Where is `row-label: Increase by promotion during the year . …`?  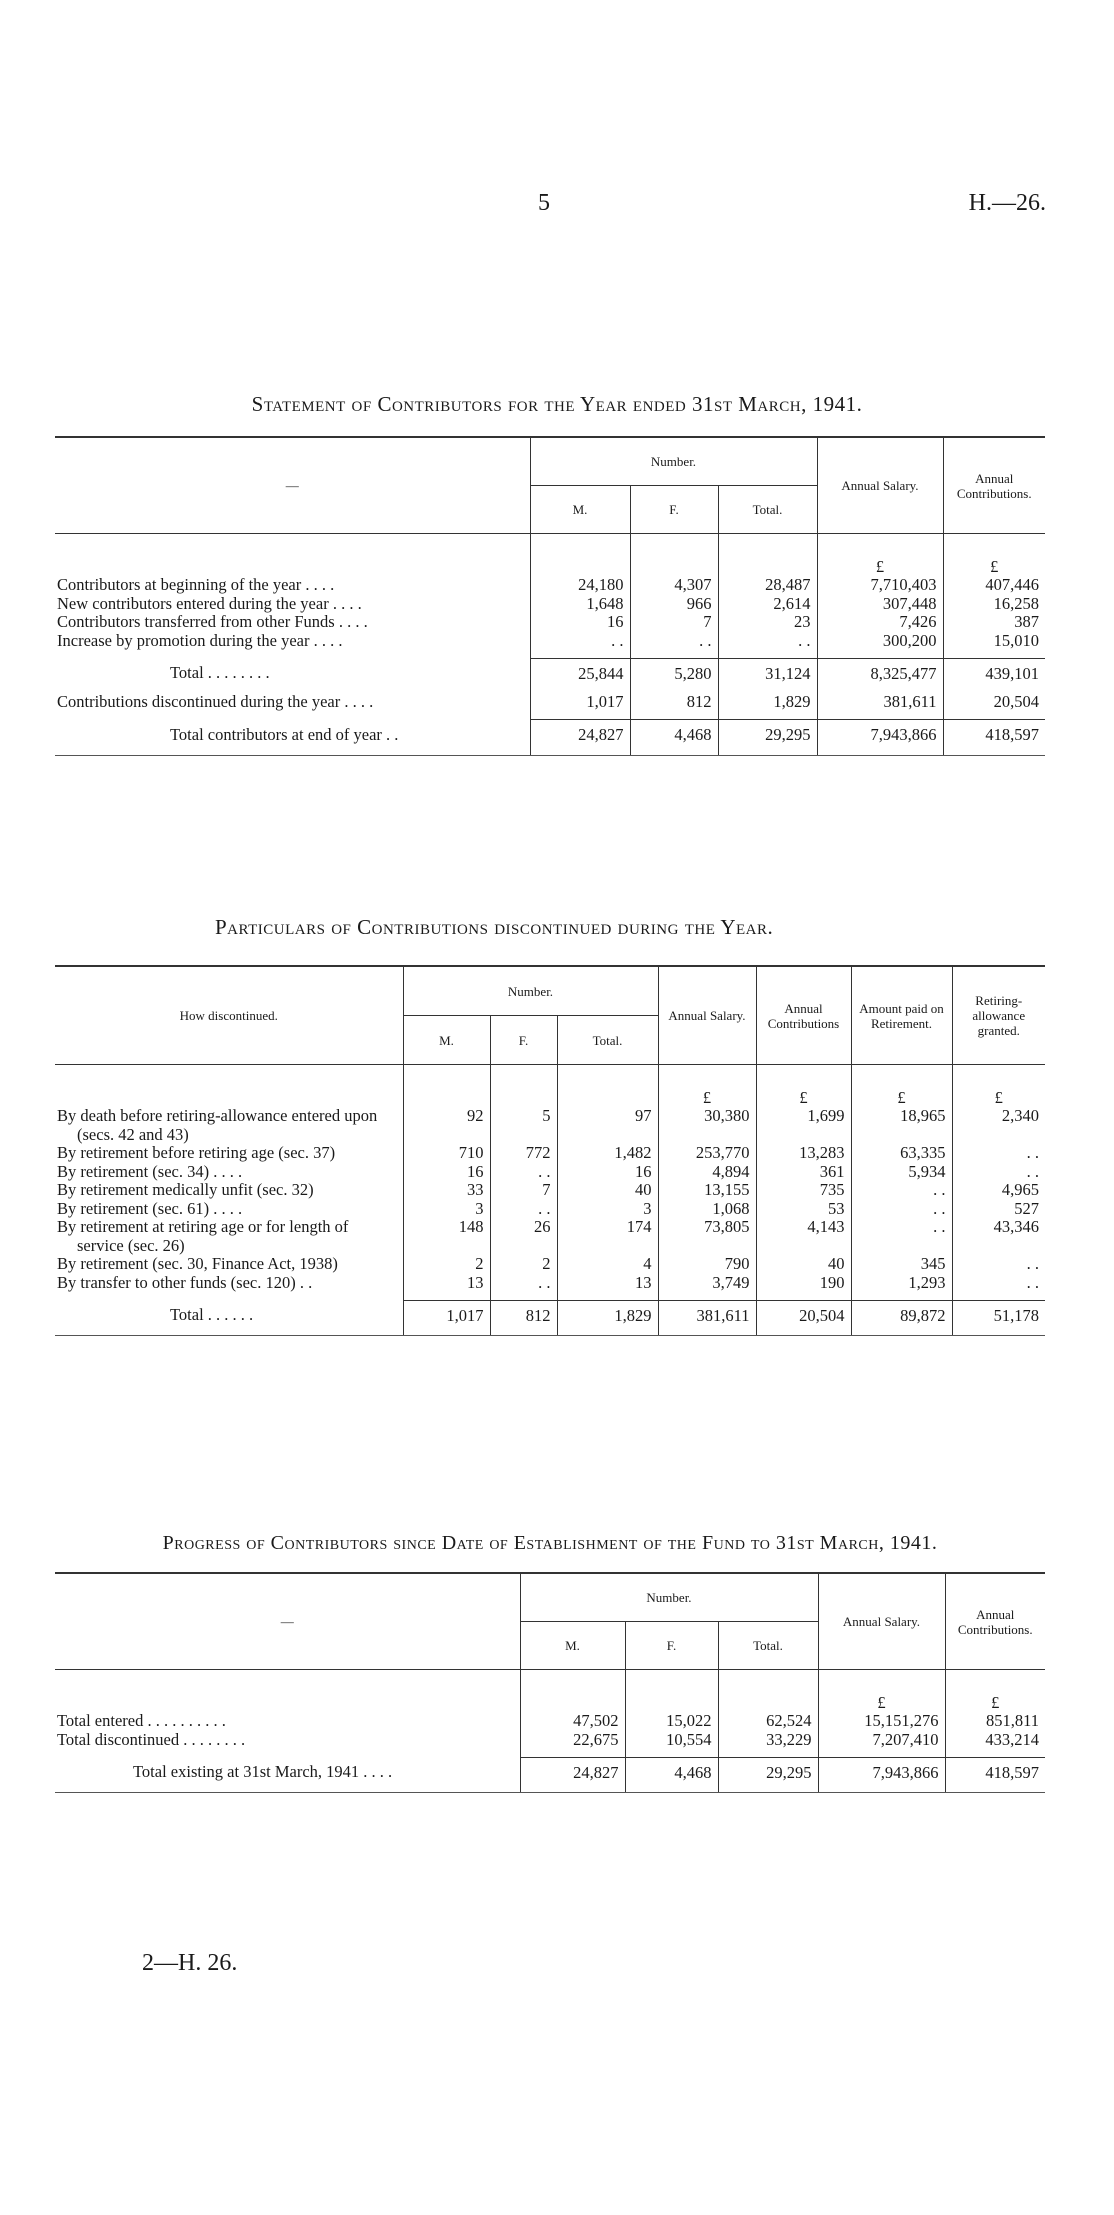 row-label: Increase by promotion during the year . … is located at coordinates (200, 640).